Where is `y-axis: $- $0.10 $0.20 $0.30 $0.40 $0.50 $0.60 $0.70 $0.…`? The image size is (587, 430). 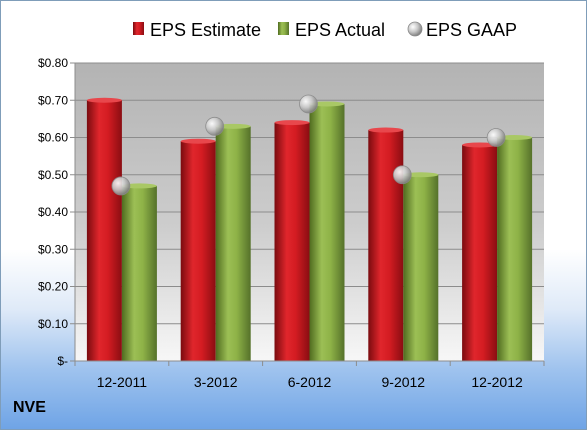 y-axis: $- $0.10 $0.20 $0.30 $0.40 $0.50 $0.60 $0.70 $0.… is located at coordinates (57, 212).